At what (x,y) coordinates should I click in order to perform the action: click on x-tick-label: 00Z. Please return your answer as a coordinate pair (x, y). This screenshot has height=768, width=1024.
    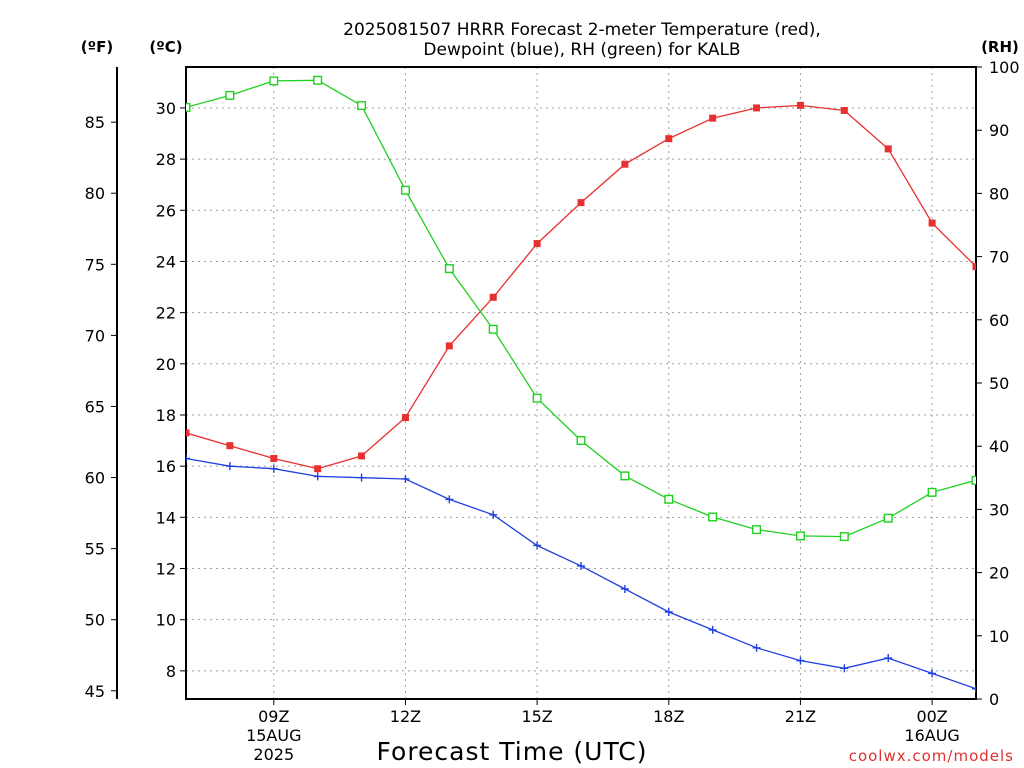
    Looking at the image, I should click on (931, 716).